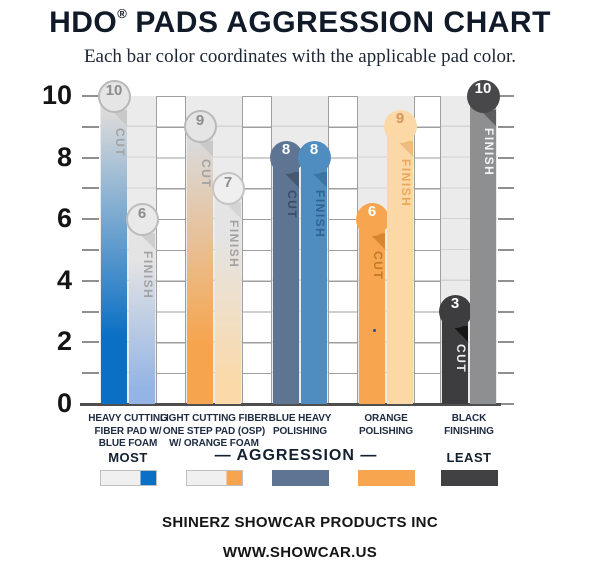 Image resolution: width=600 pixels, height=573 pixels. Describe the element at coordinates (214, 443) in the screenshot. I see `pad-name-line: W/ ORANGE FOAM` at that location.